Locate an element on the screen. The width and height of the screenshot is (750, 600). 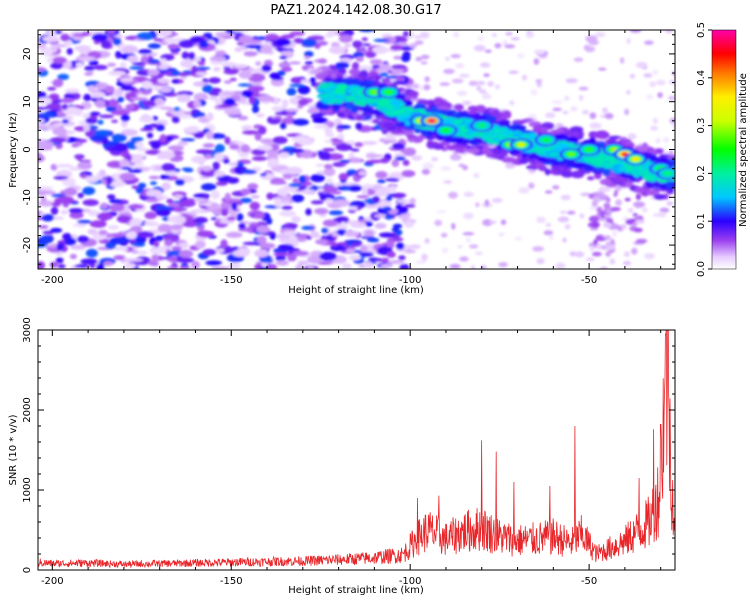
spectrogram-ytick-label: 10 is located at coordinates (27, 101).